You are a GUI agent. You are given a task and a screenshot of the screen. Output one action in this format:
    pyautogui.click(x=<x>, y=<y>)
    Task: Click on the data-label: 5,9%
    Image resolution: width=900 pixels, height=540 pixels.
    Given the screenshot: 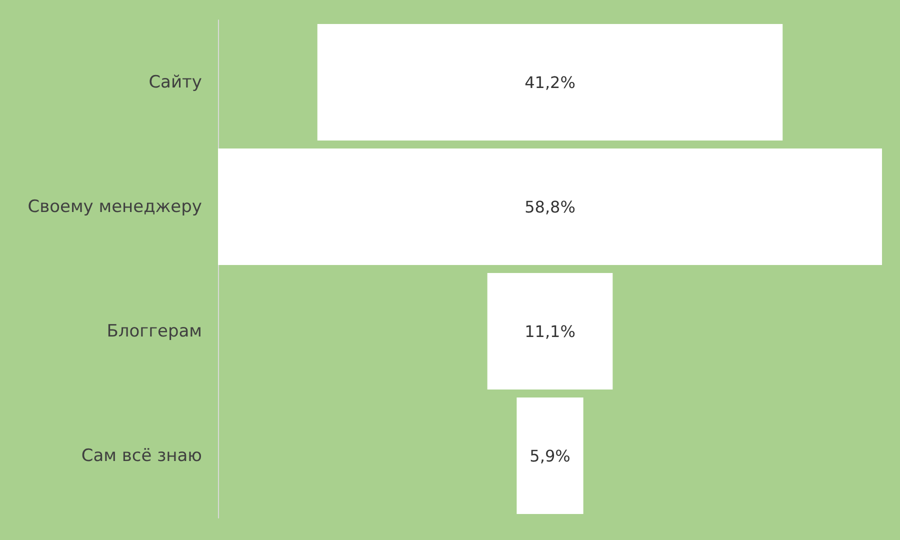 What is the action you would take?
    pyautogui.click(x=550, y=456)
    